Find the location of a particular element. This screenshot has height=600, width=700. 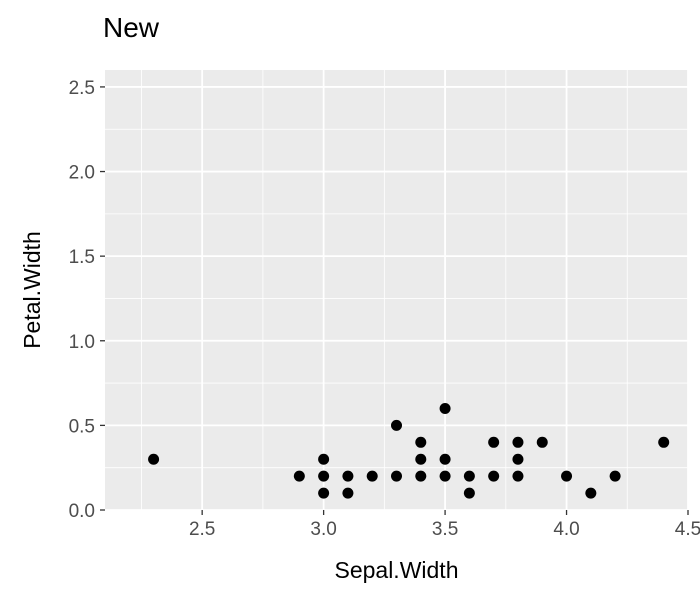

y-tick-label: 0.5 is located at coordinates (82, 426).